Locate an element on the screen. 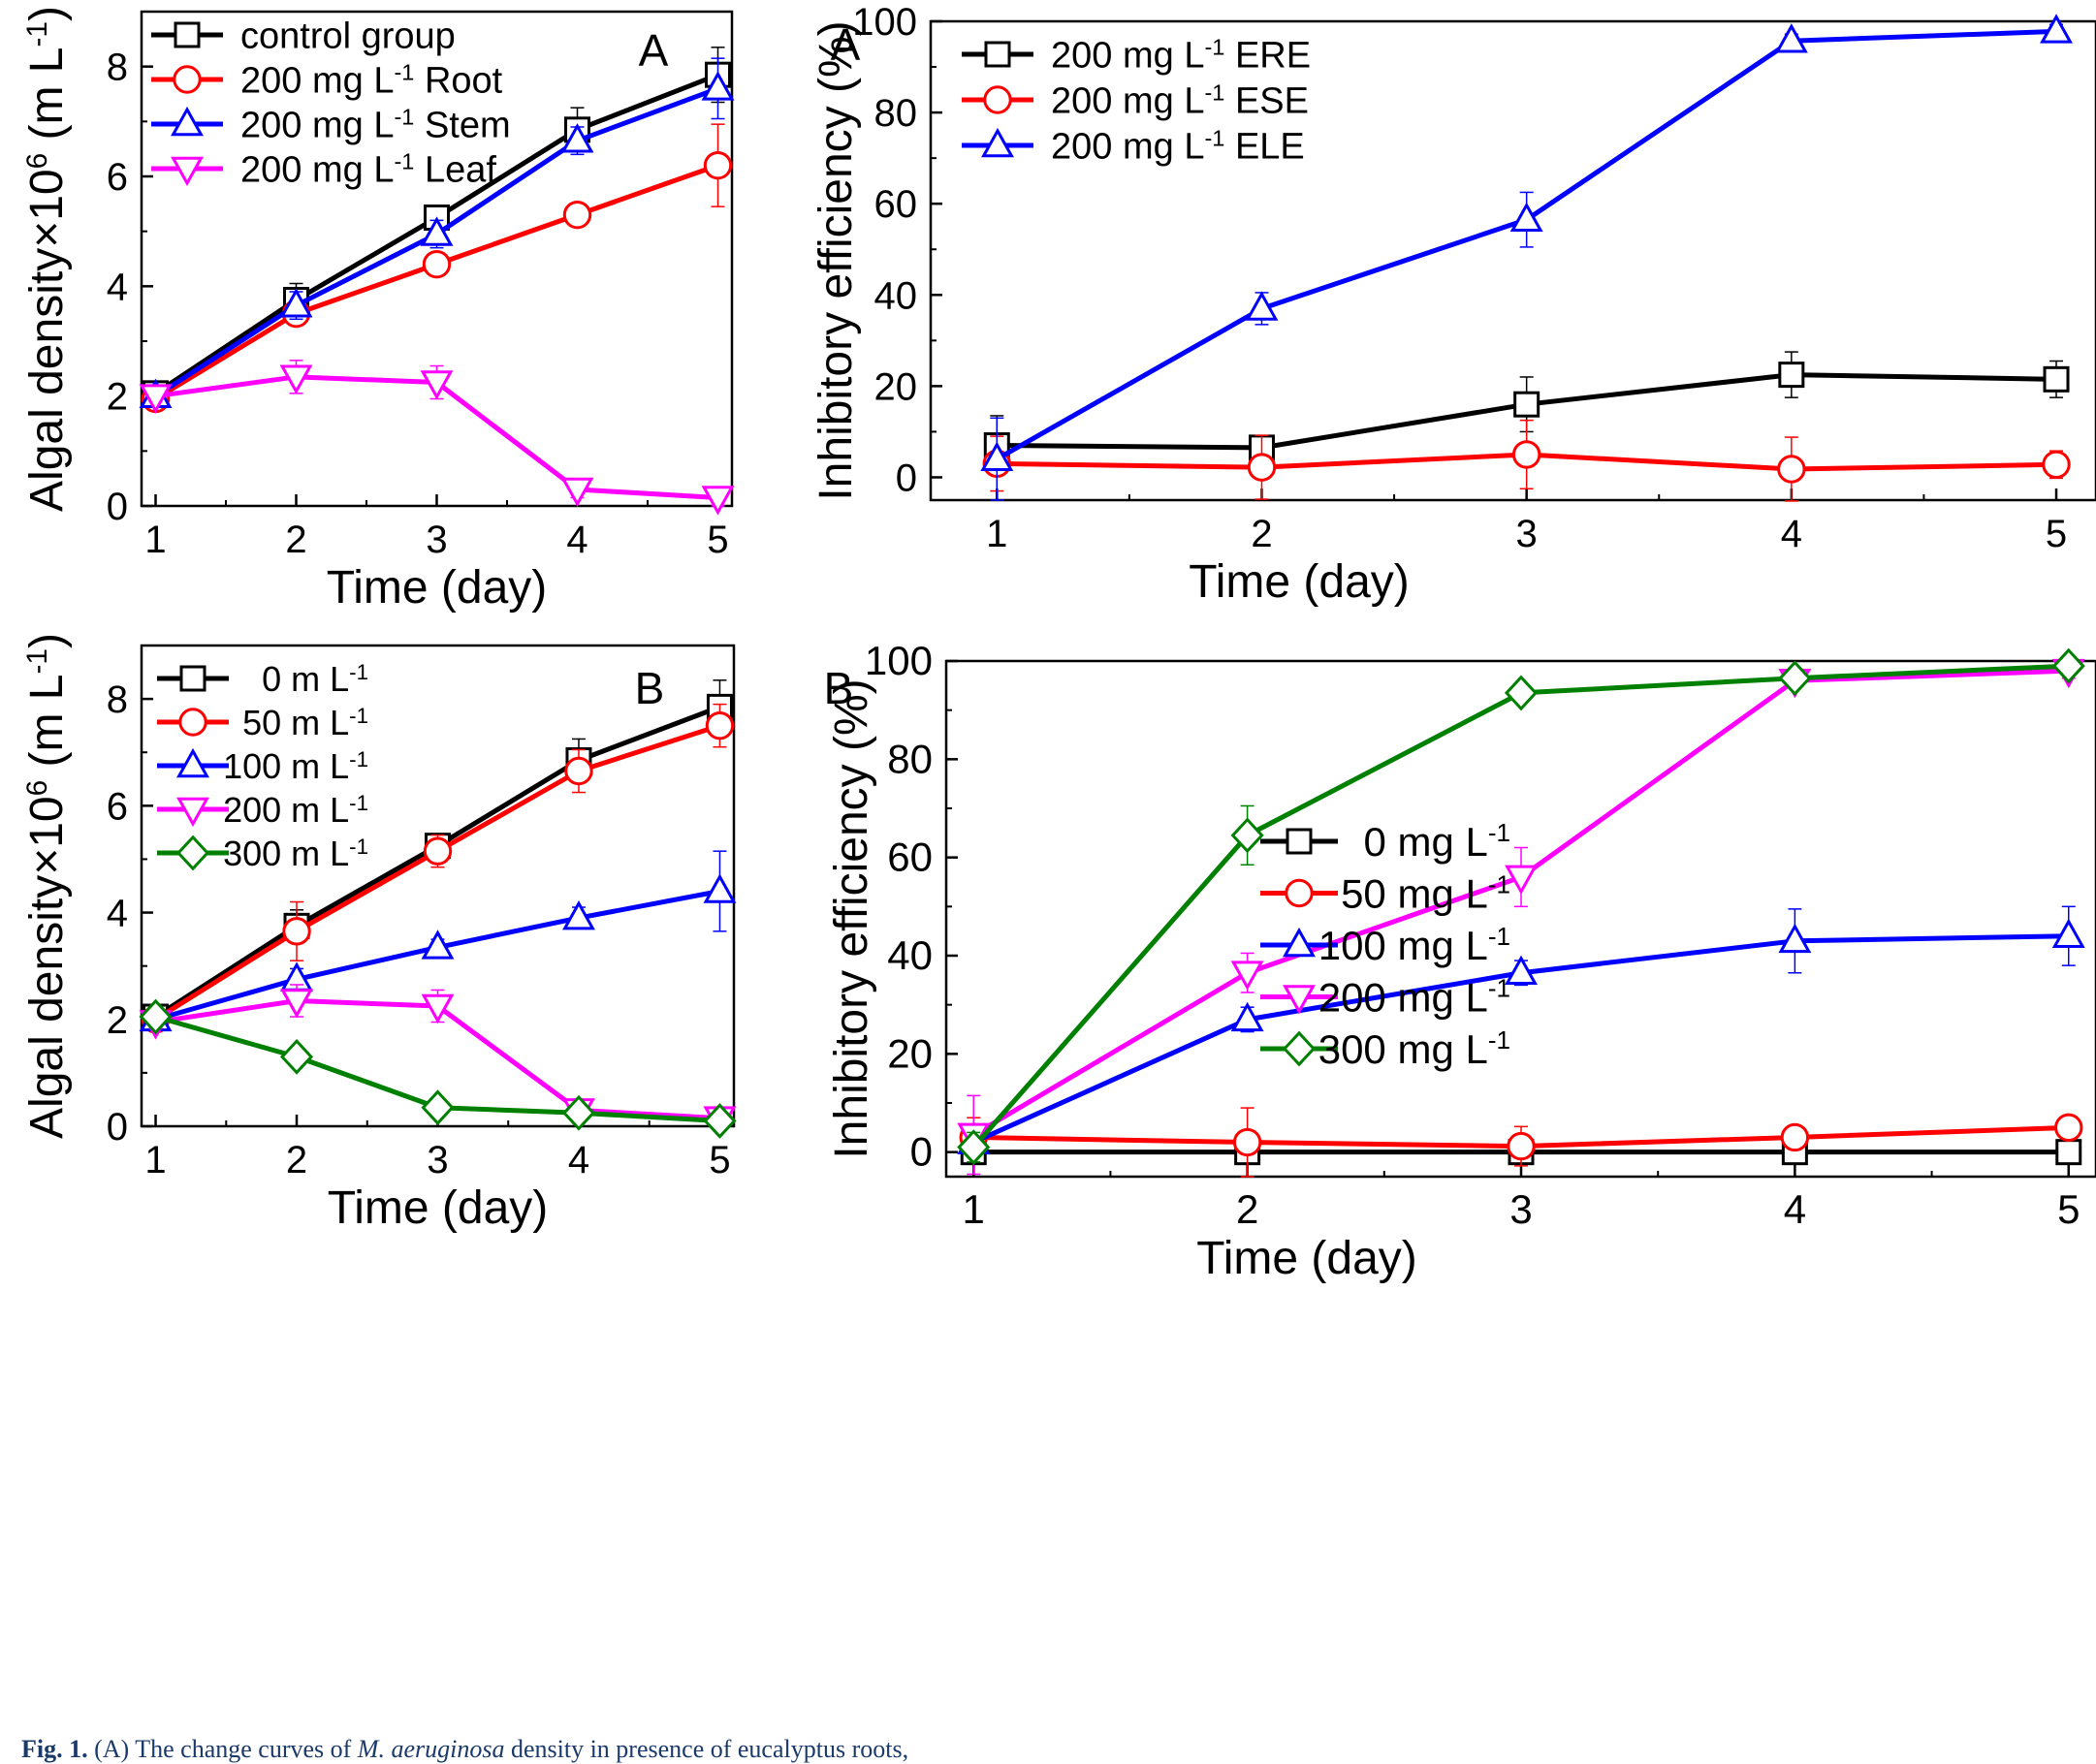 Image resolution: width=2096 pixels, height=1764 pixels. legend-label: 300 mg L-1 is located at coordinates (1414, 1049).